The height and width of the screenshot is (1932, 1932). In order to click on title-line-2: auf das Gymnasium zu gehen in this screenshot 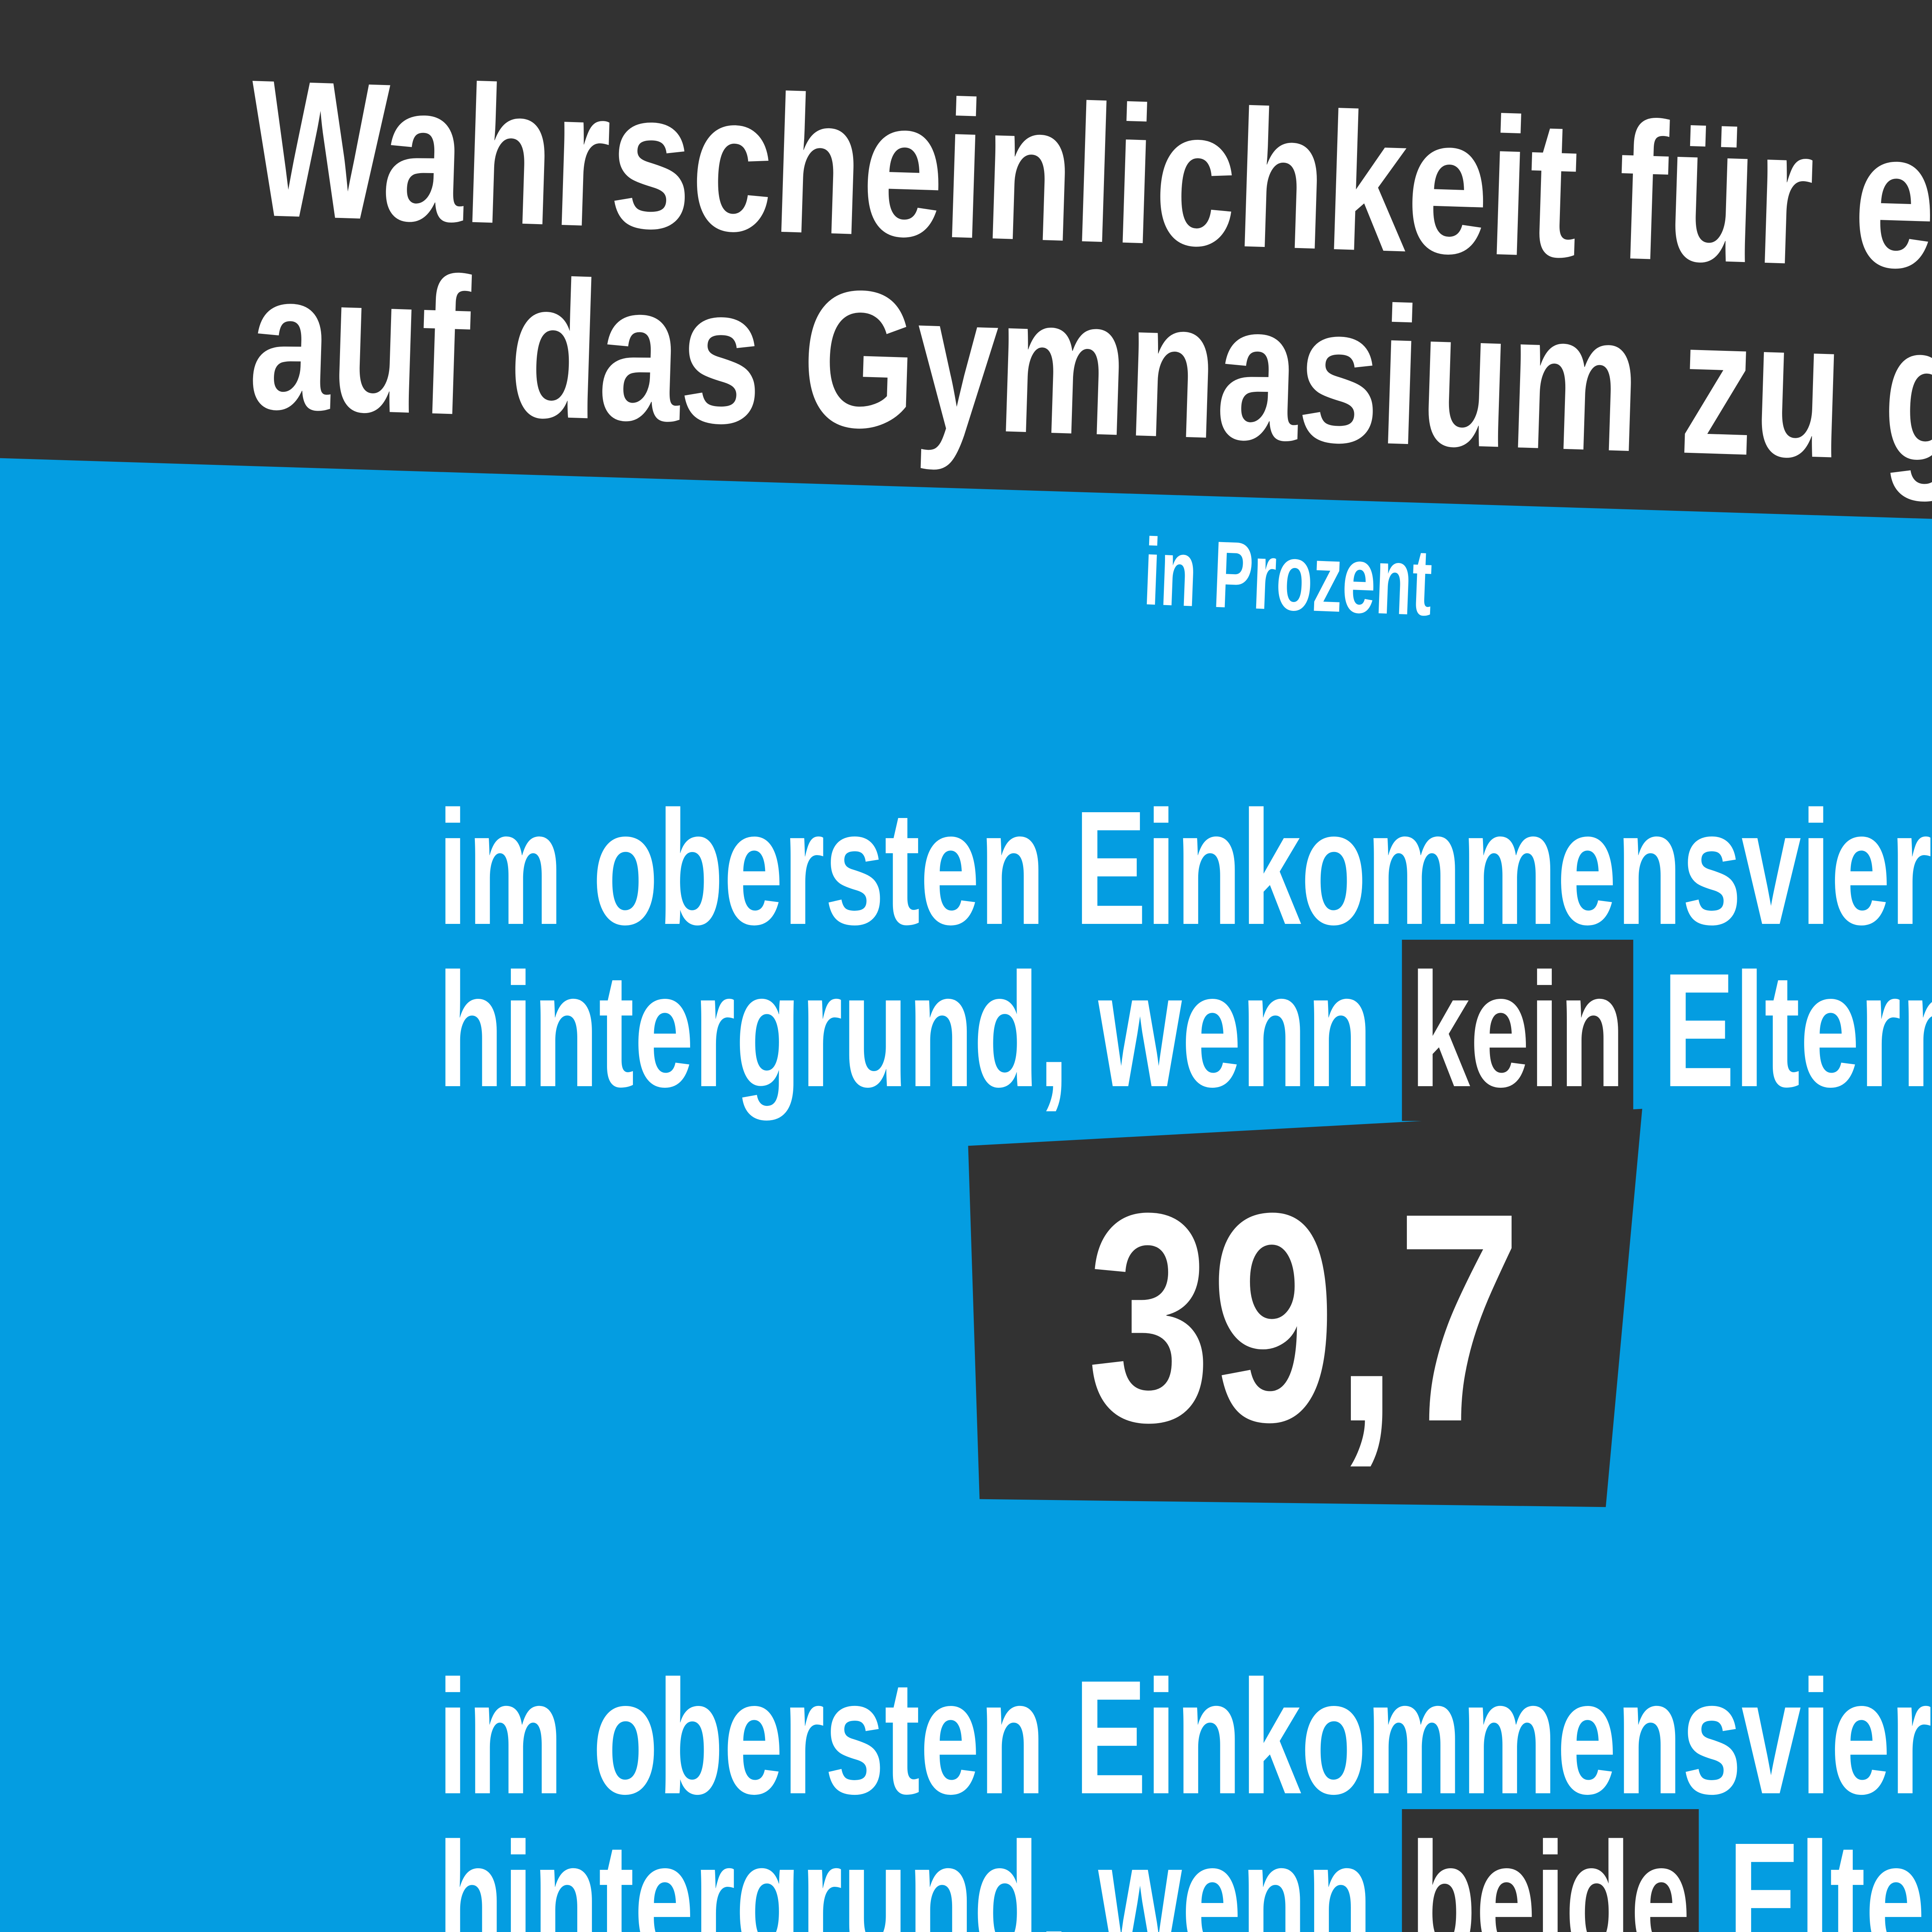, I will do `click(1089, 372)`.